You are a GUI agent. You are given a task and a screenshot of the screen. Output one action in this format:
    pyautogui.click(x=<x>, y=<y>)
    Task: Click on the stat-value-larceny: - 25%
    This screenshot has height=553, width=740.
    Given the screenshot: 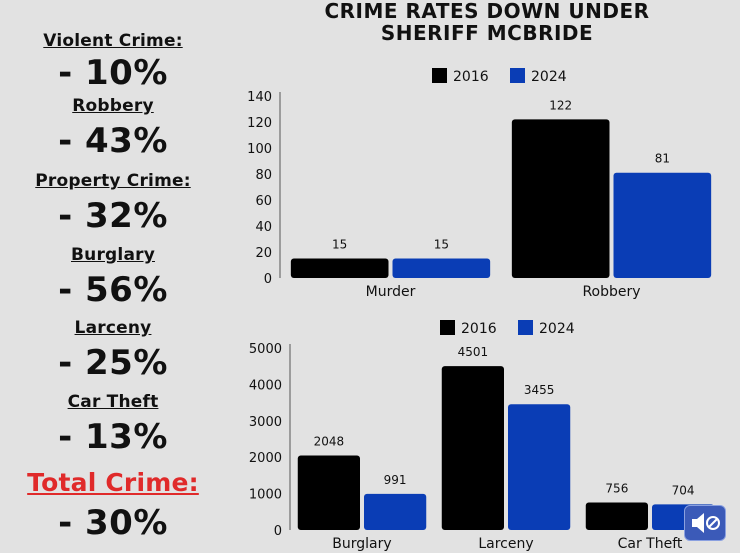 What is the action you would take?
    pyautogui.click(x=113, y=363)
    